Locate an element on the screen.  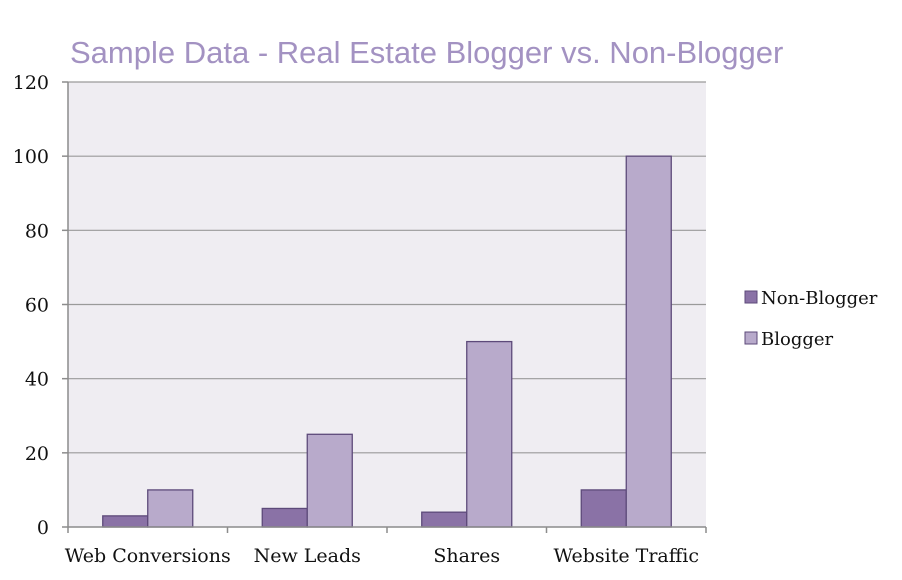
x-tick-label: Web Conversions is located at coordinates (148, 556).